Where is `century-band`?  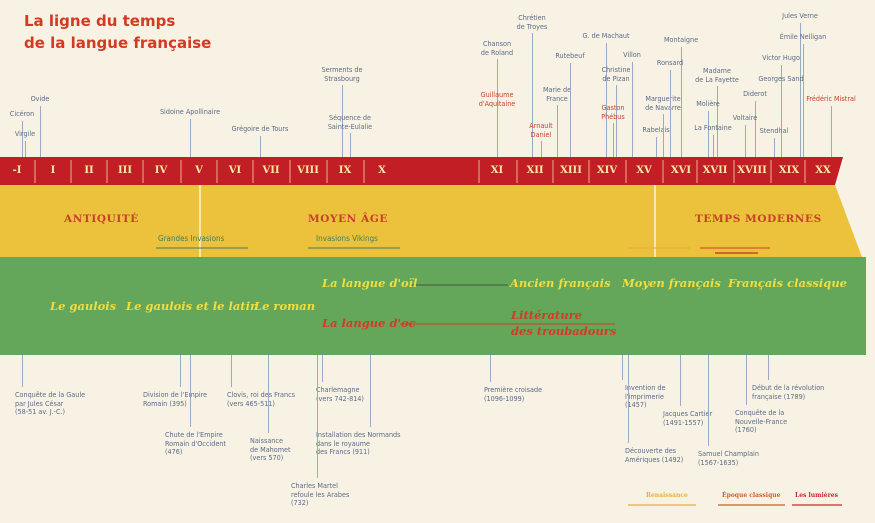 century-band is located at coordinates (421, 171).